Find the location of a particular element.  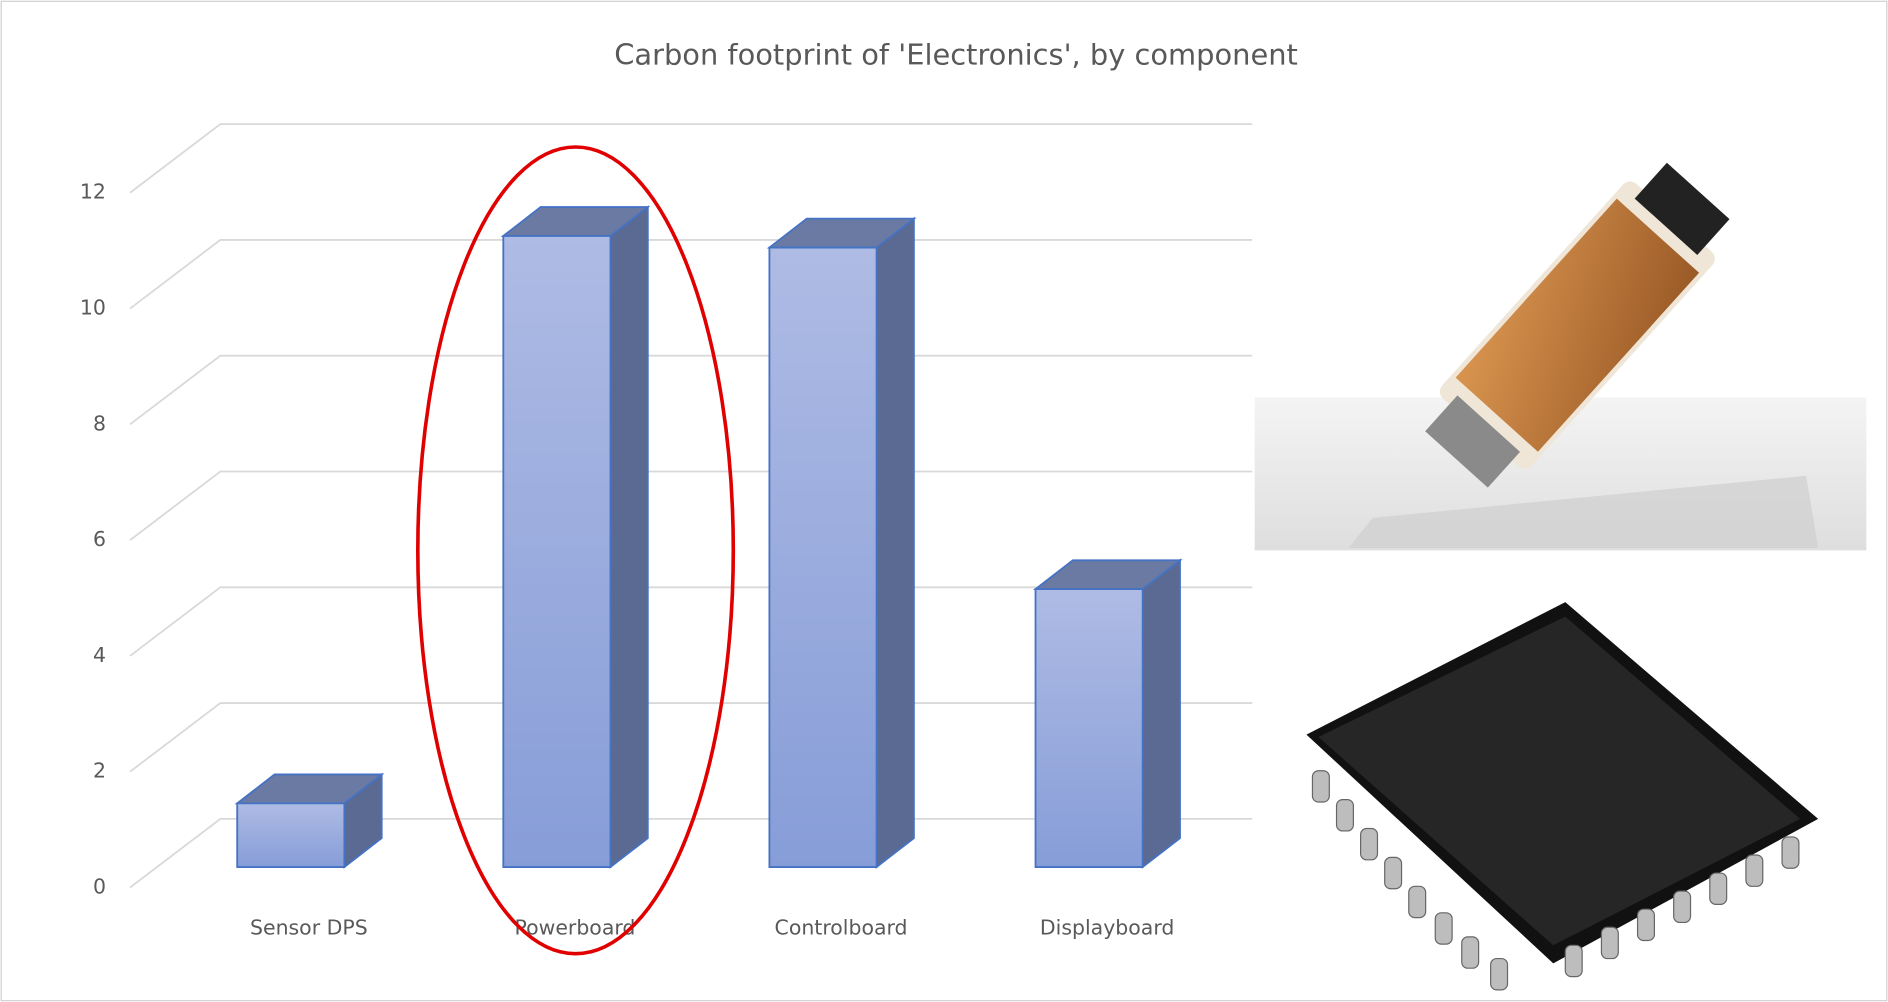

x-tick-label: Sensor DPS is located at coordinates (309, 927).